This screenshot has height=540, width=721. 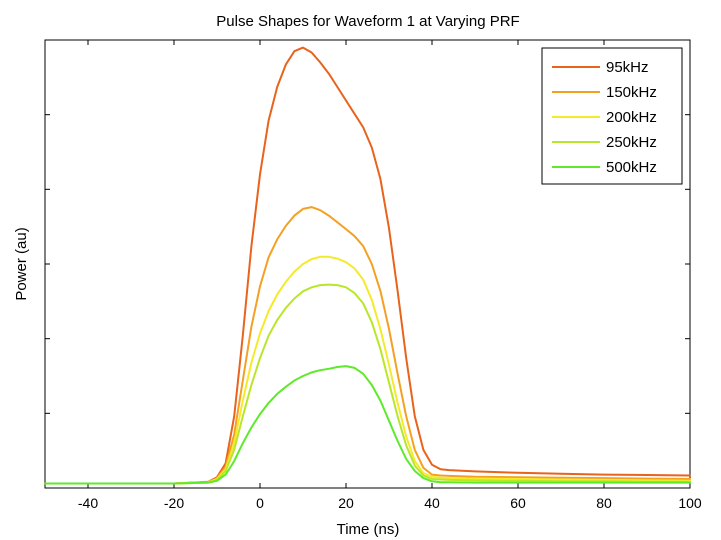 I want to click on legend-label-95kHz: 95kHz, so click(x=627, y=67).